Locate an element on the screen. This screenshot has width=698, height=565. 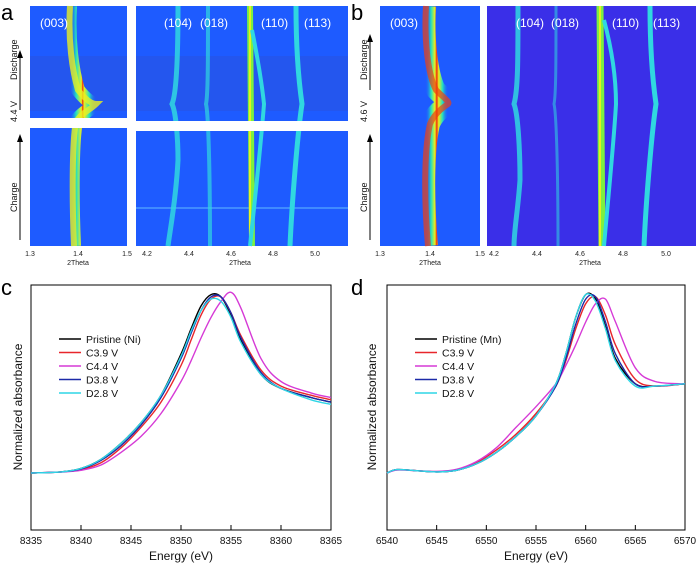
charge-arrowhead-b is located at coordinates (370, 138).